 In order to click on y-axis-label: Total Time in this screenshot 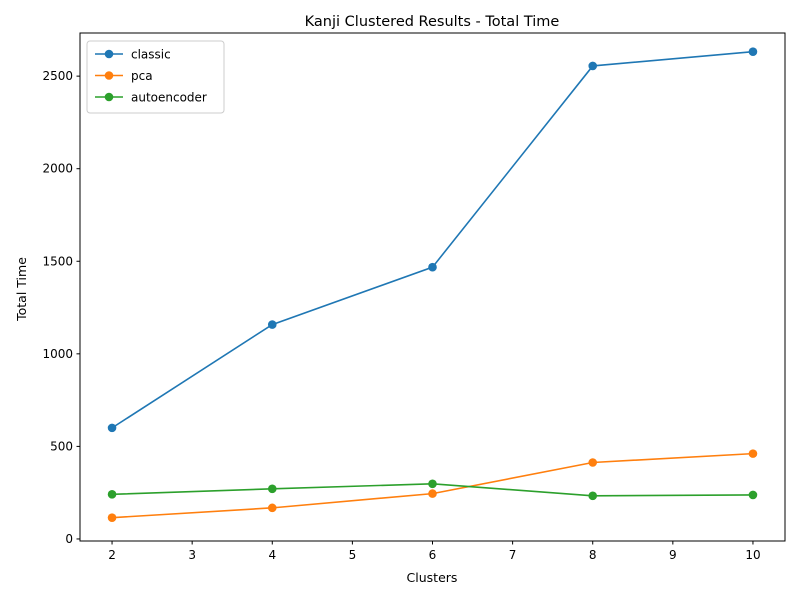, I will do `click(21, 289)`.